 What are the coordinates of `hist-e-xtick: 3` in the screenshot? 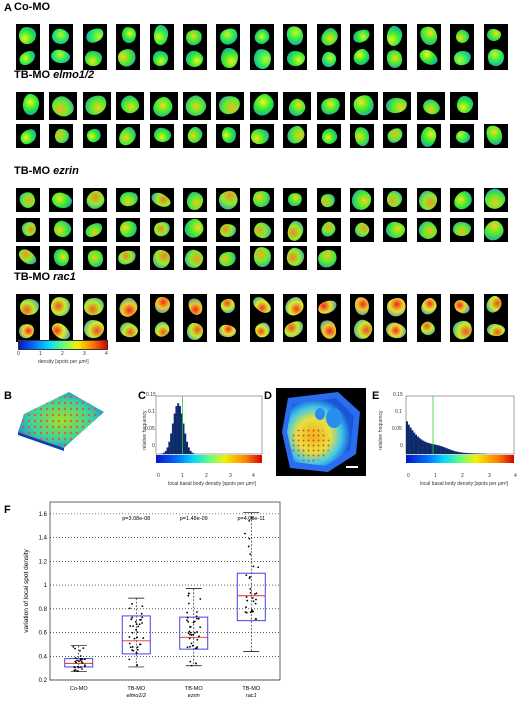 It's located at (489, 476).